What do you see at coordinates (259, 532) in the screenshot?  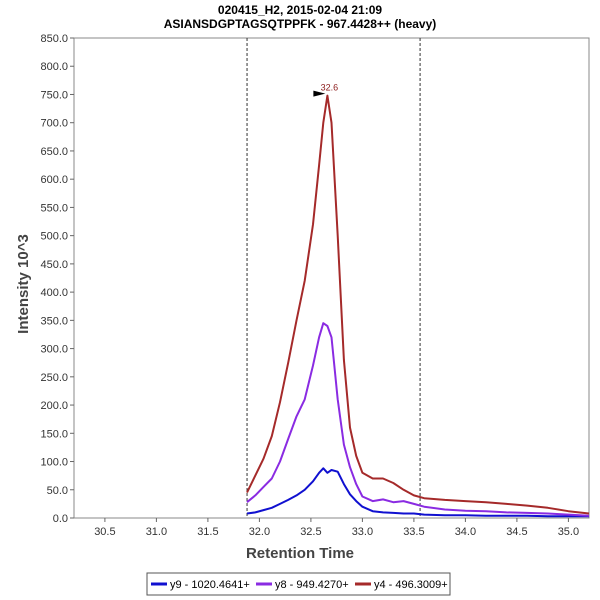 I see `x-tick-label: 32.0` at bounding box center [259, 532].